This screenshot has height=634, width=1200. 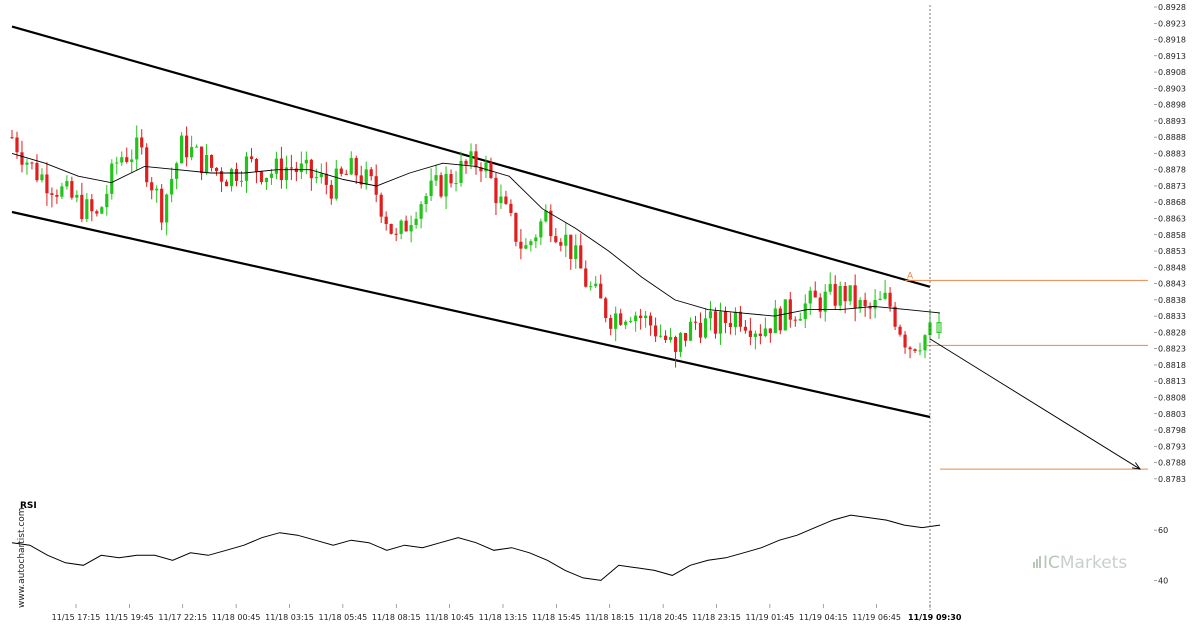 I want to click on rsi-line, so click(x=476, y=547).